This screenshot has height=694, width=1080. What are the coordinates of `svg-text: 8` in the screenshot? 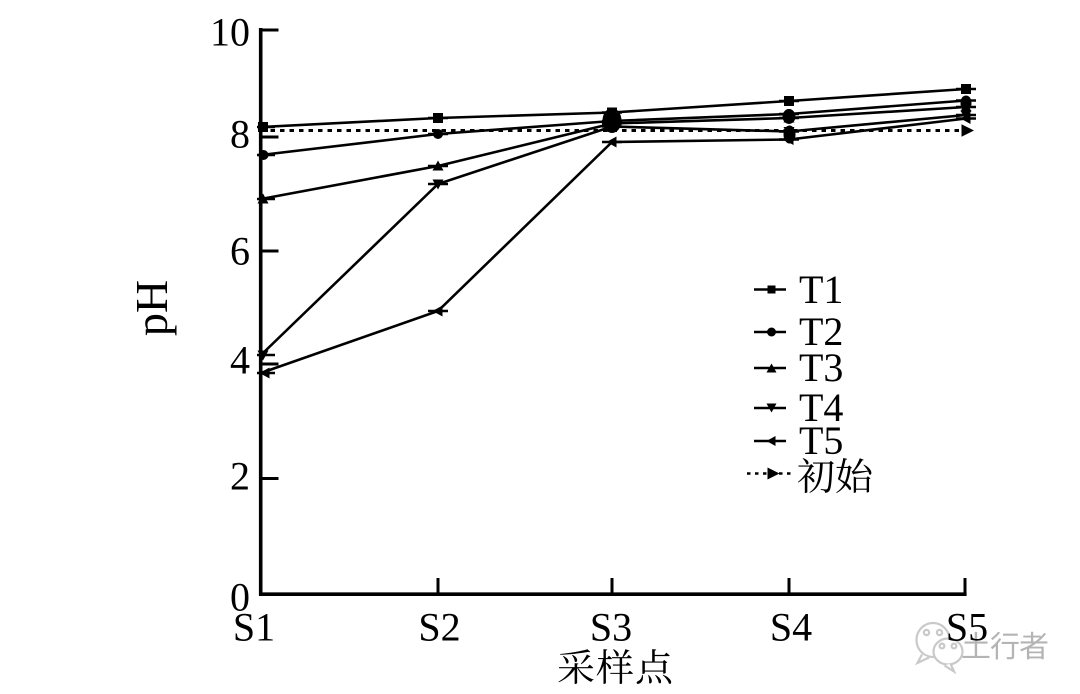 It's located at (240, 134).